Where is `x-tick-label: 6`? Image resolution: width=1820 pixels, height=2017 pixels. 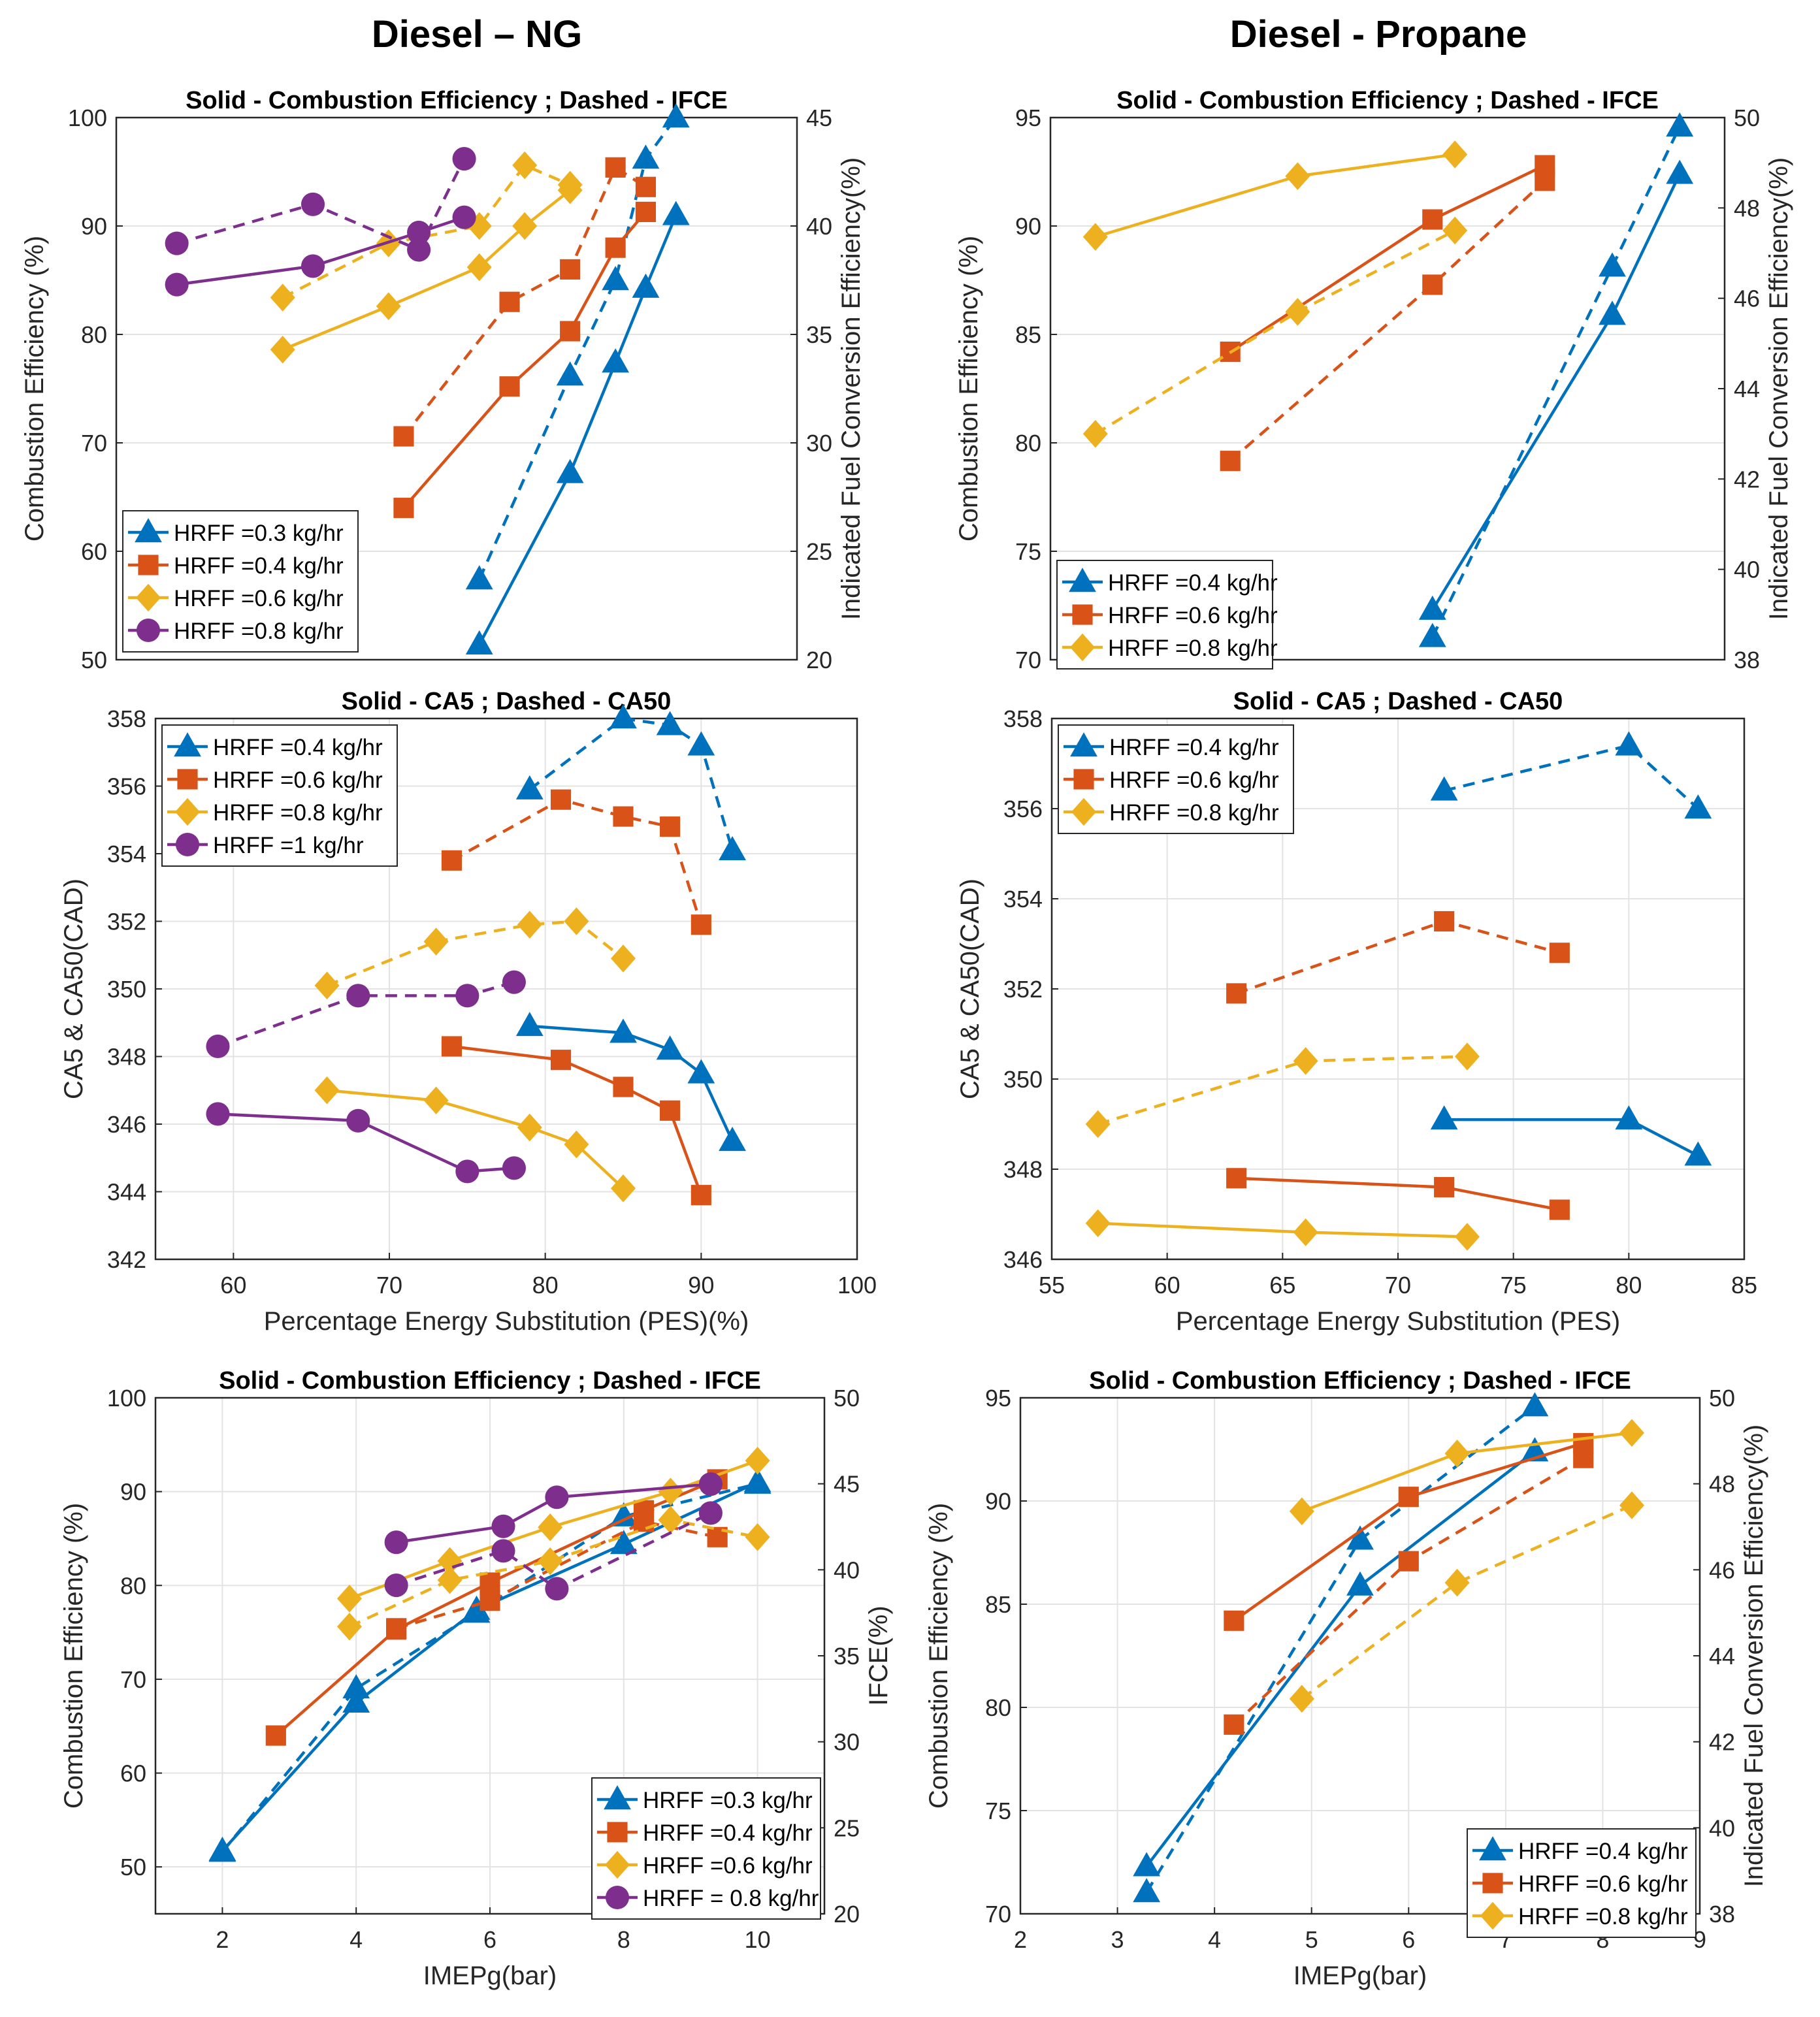
x-tick-label: 6 is located at coordinates (489, 1939).